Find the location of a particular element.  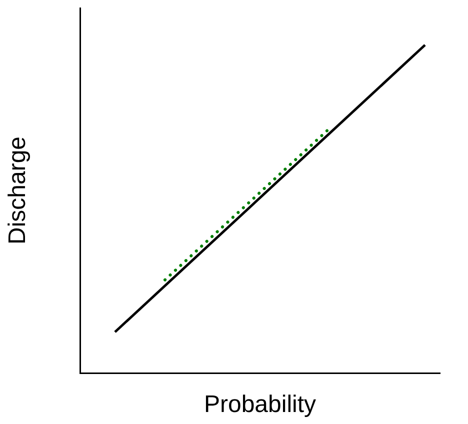

x-axis-title: Probability is located at coordinates (260, 404).